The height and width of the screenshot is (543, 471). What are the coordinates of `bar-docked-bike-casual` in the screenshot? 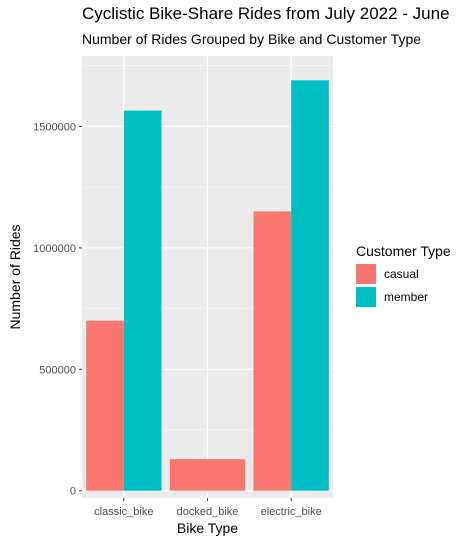 It's located at (207, 475).